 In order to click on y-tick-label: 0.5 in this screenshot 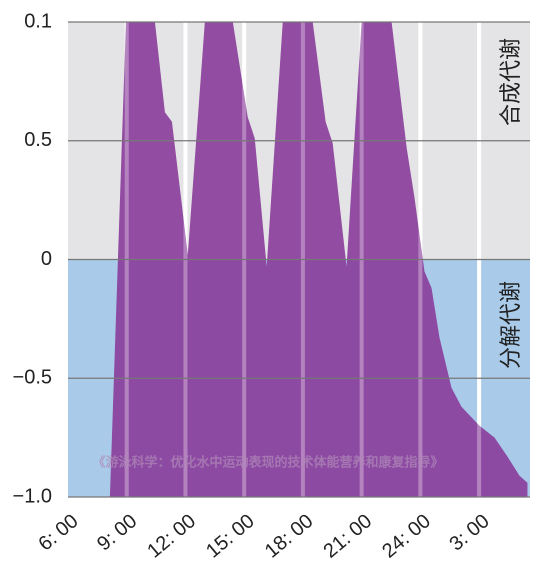, I will do `click(38, 140)`.